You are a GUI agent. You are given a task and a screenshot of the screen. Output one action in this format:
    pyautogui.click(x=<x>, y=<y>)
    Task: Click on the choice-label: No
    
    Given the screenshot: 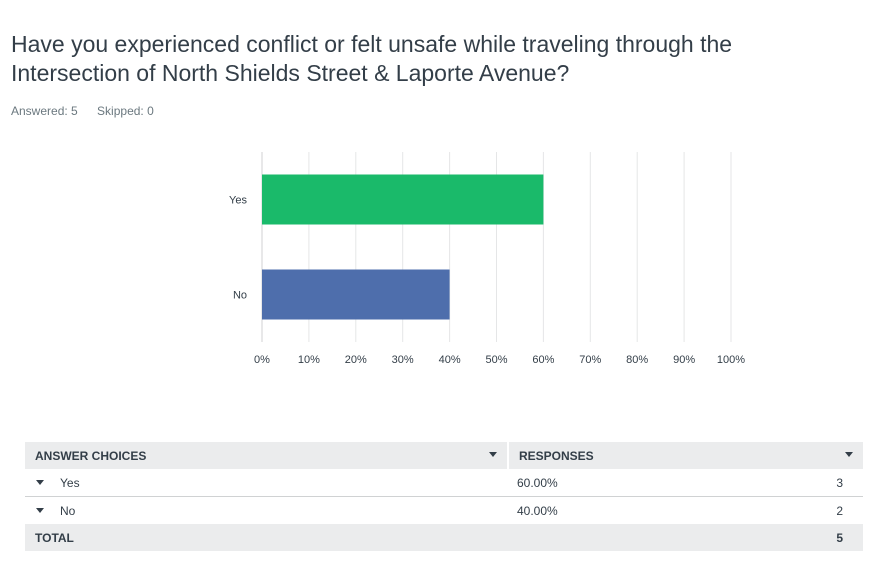 What is the action you would take?
    pyautogui.click(x=68, y=510)
    